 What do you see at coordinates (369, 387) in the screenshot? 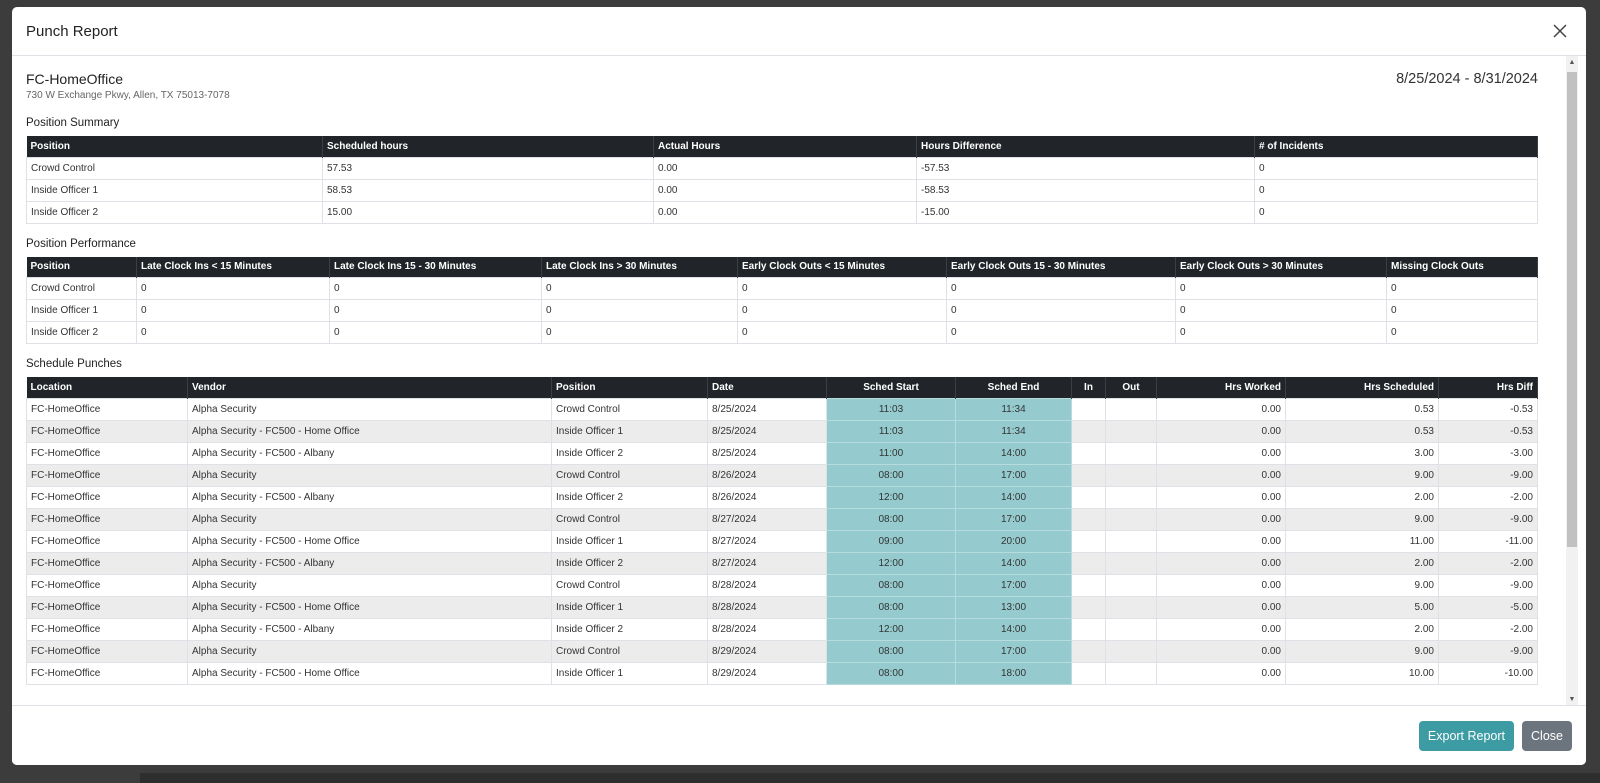
I see `column-header: Vendor` at bounding box center [369, 387].